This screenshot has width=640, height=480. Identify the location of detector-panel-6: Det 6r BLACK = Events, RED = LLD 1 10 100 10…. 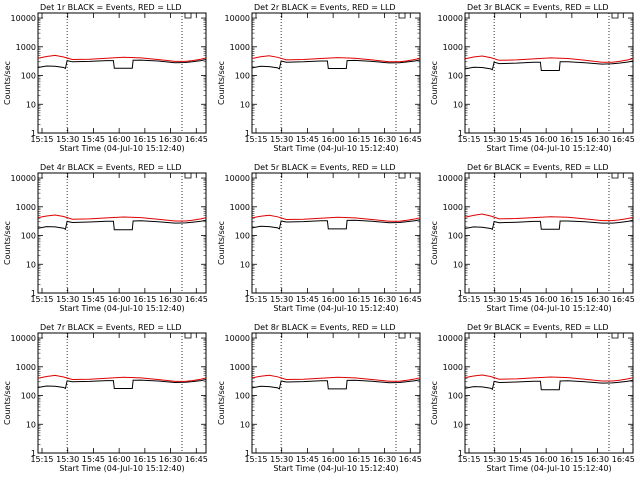
(532, 238).